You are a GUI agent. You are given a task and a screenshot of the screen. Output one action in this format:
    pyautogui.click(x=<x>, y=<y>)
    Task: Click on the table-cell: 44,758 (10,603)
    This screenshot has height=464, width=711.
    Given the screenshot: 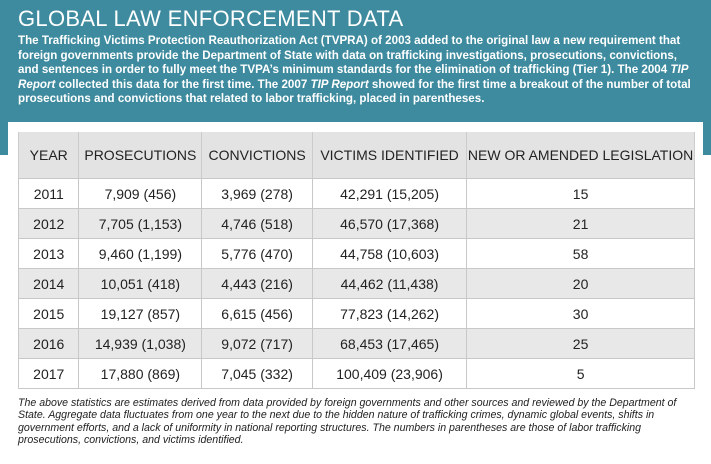 What is the action you would take?
    pyautogui.click(x=389, y=253)
    